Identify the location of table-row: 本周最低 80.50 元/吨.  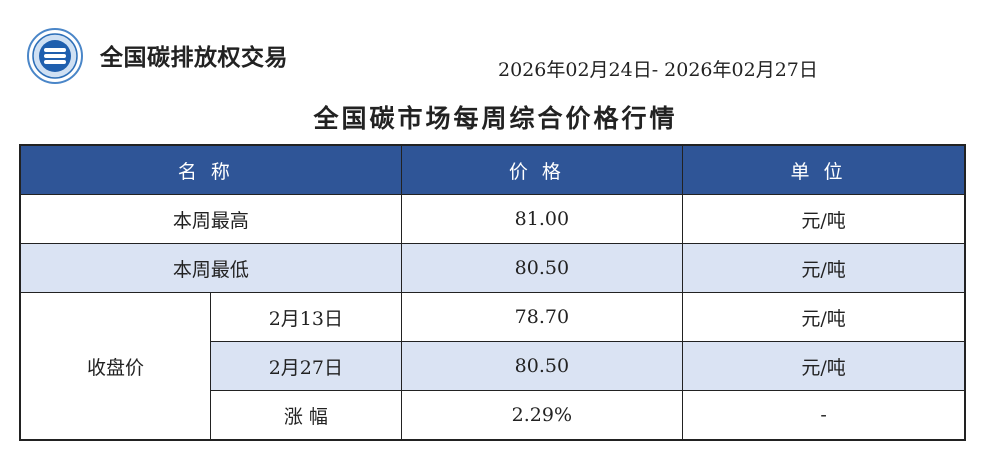
(492, 268).